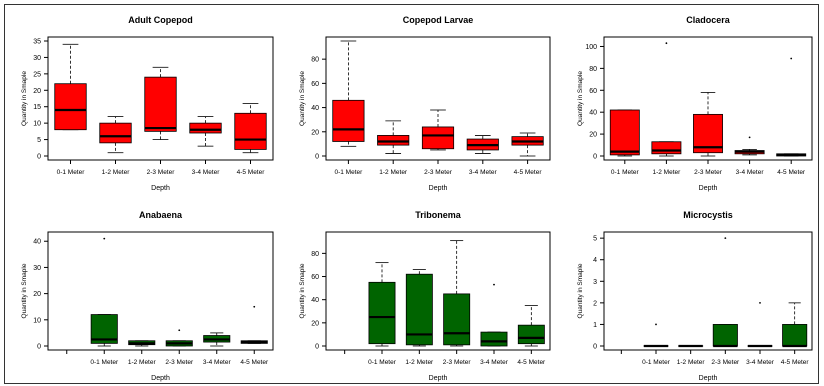 This screenshot has width=824, height=386. Describe the element at coordinates (438, 291) in the screenshot. I see `plot-area` at that location.